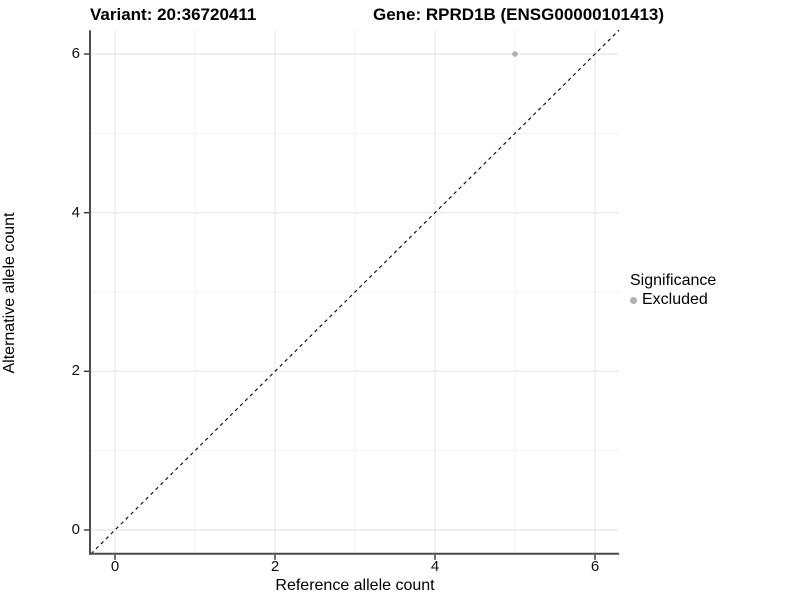 The width and height of the screenshot is (800, 600). Describe the element at coordinates (595, 566) in the screenshot. I see `x-tick-label: 6` at that location.